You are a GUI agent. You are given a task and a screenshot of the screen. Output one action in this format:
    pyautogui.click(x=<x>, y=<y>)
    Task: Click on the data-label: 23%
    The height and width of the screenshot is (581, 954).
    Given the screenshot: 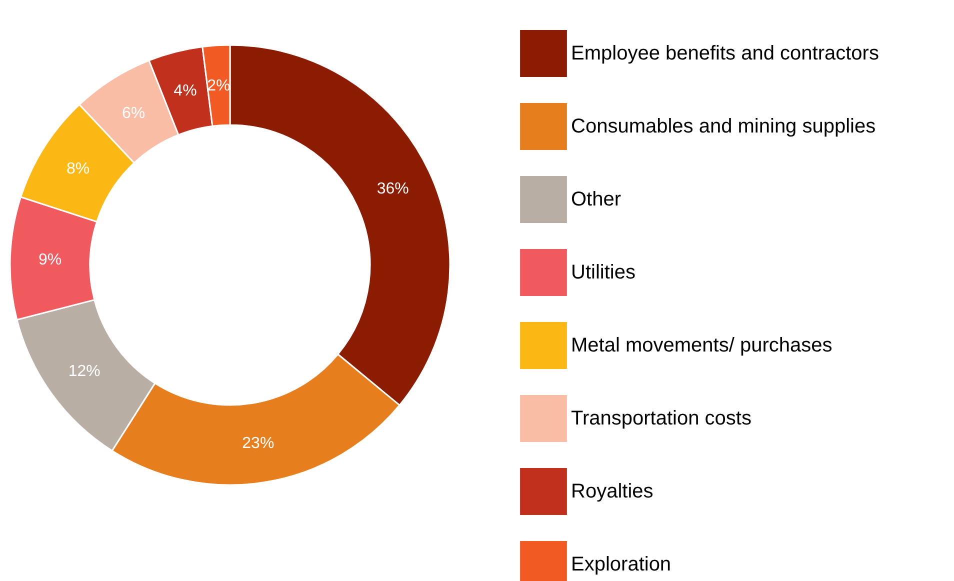 What is the action you would take?
    pyautogui.click(x=258, y=443)
    